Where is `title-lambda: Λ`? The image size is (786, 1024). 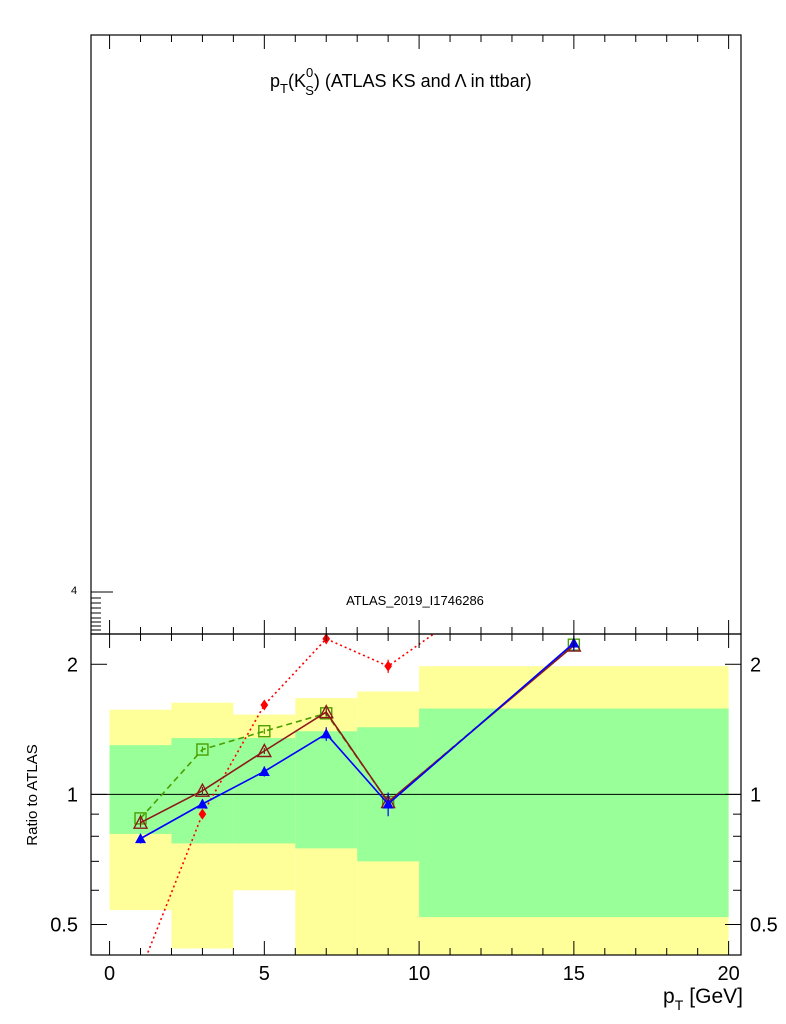
title-lambda: Λ is located at coordinates (461, 81).